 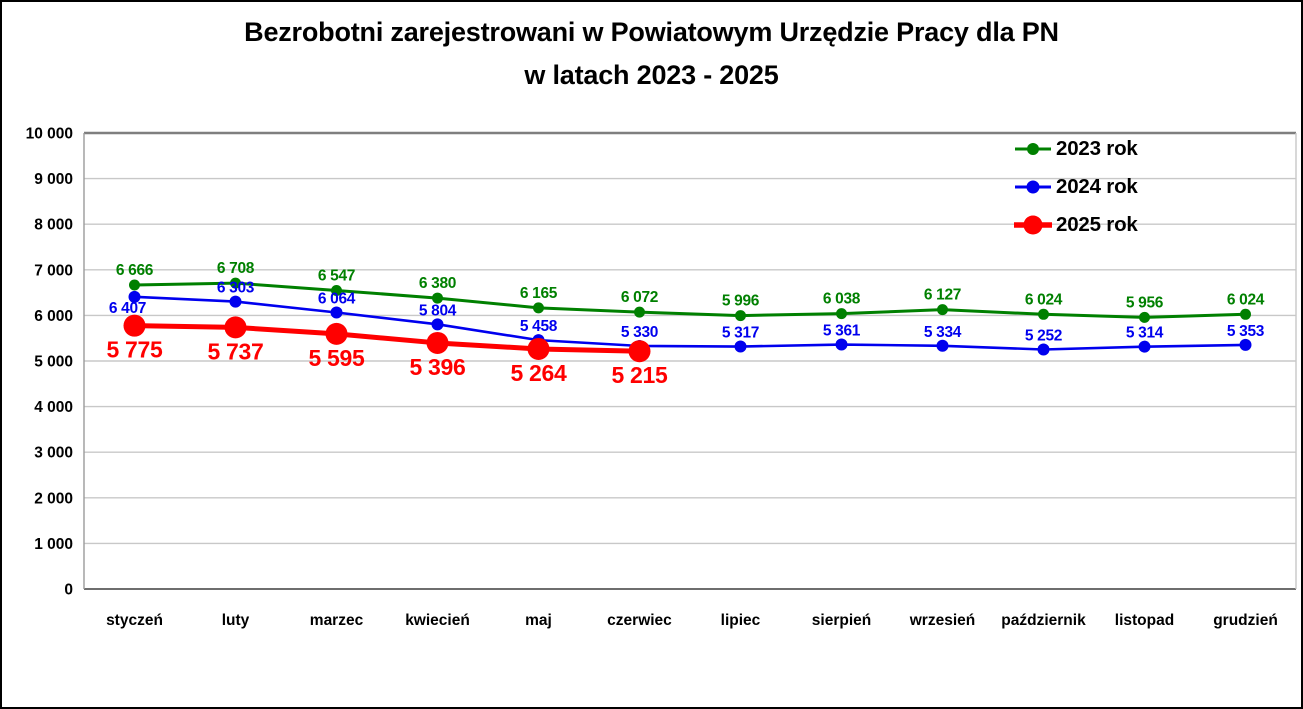 I want to click on legend-item-2025: 2025 rok, so click(x=1076, y=225).